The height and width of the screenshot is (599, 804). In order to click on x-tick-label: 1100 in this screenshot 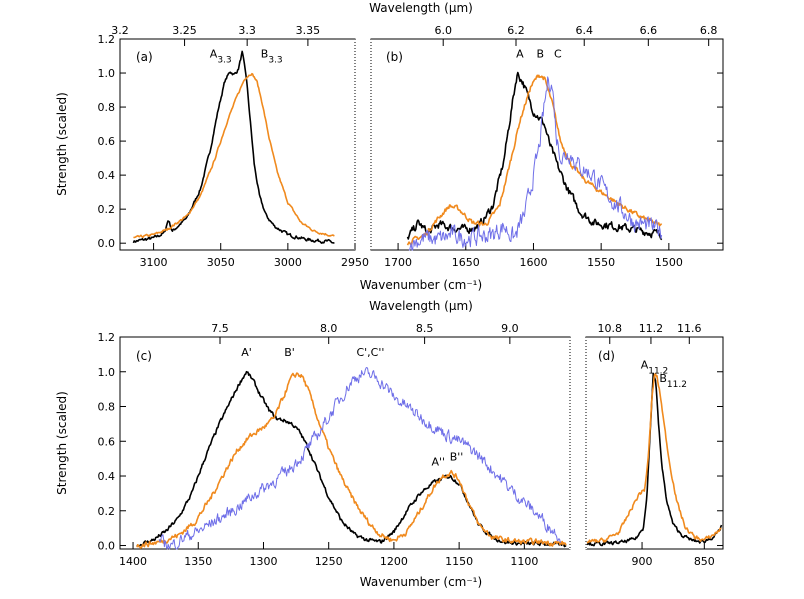, I will do `click(524, 561)`.